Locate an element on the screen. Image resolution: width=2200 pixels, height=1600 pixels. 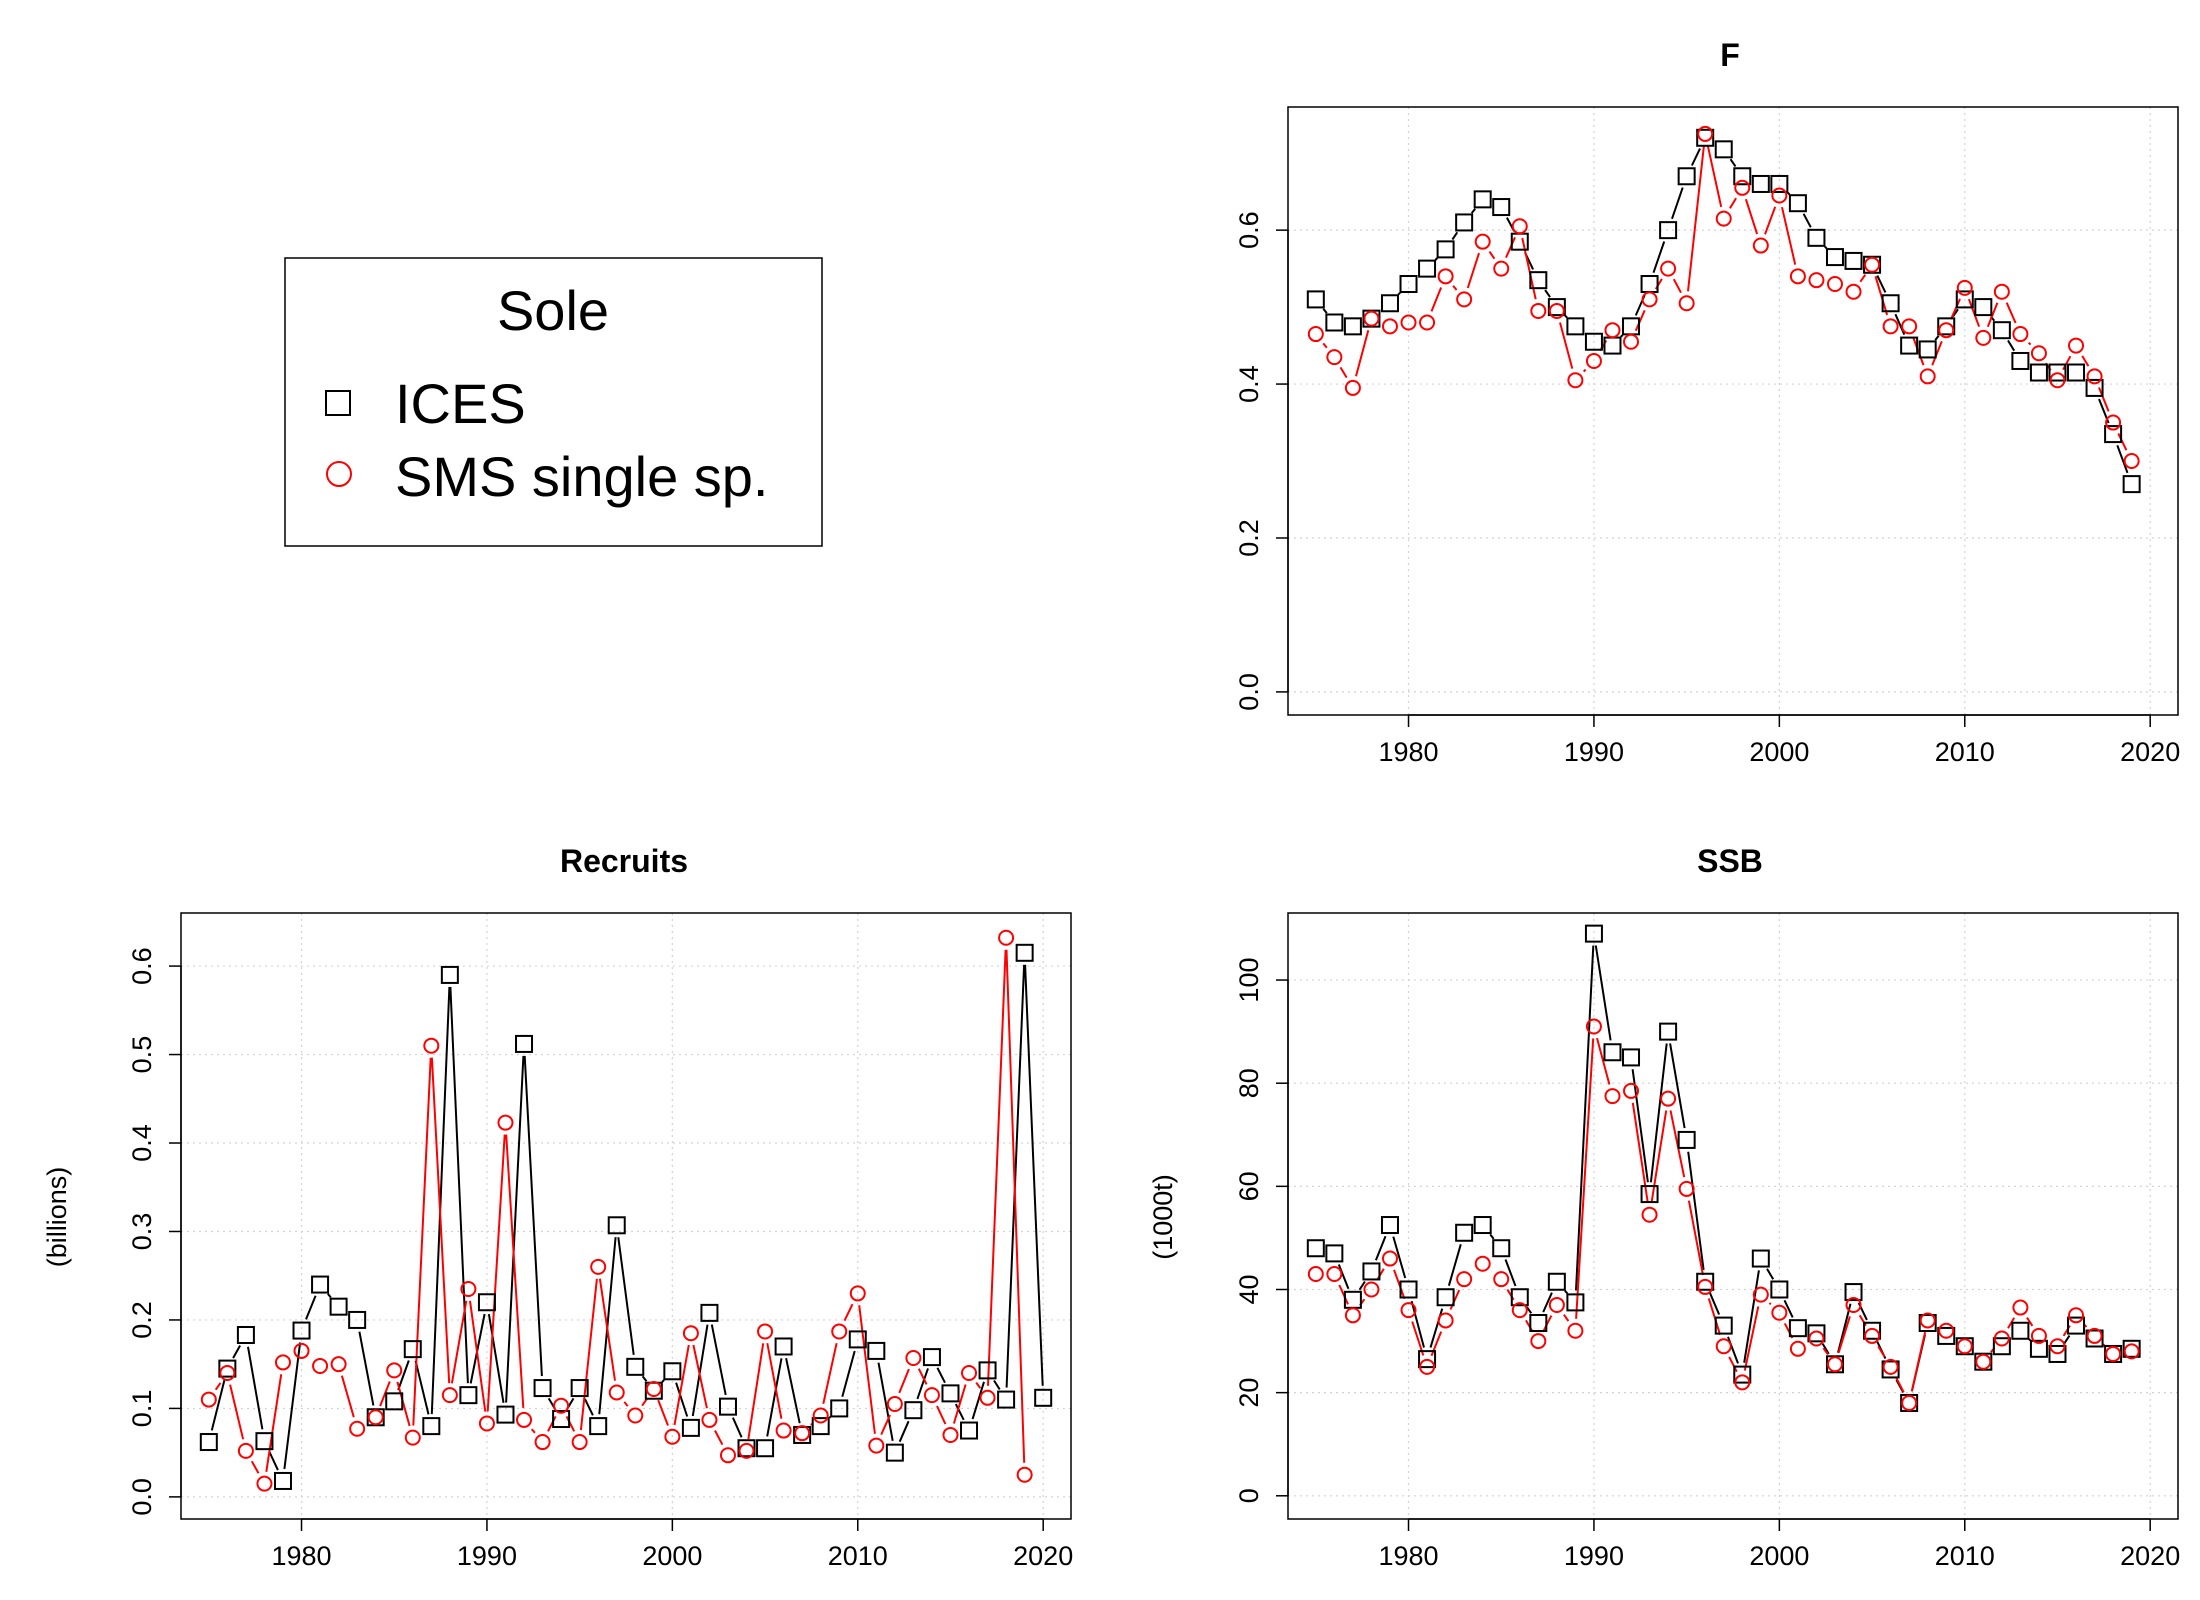
recruits-sms-point-2002 is located at coordinates (709, 1419).